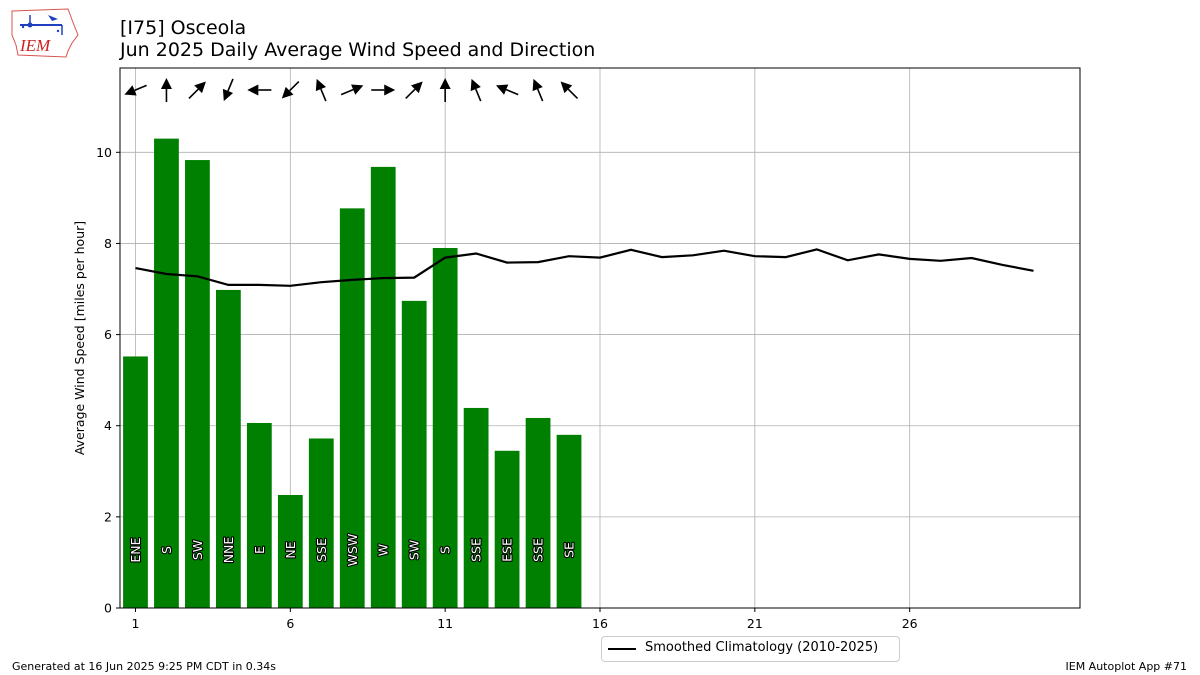 Image resolution: width=1200 pixels, height=675 pixels. I want to click on y-tick-label: 8, so click(108, 243).